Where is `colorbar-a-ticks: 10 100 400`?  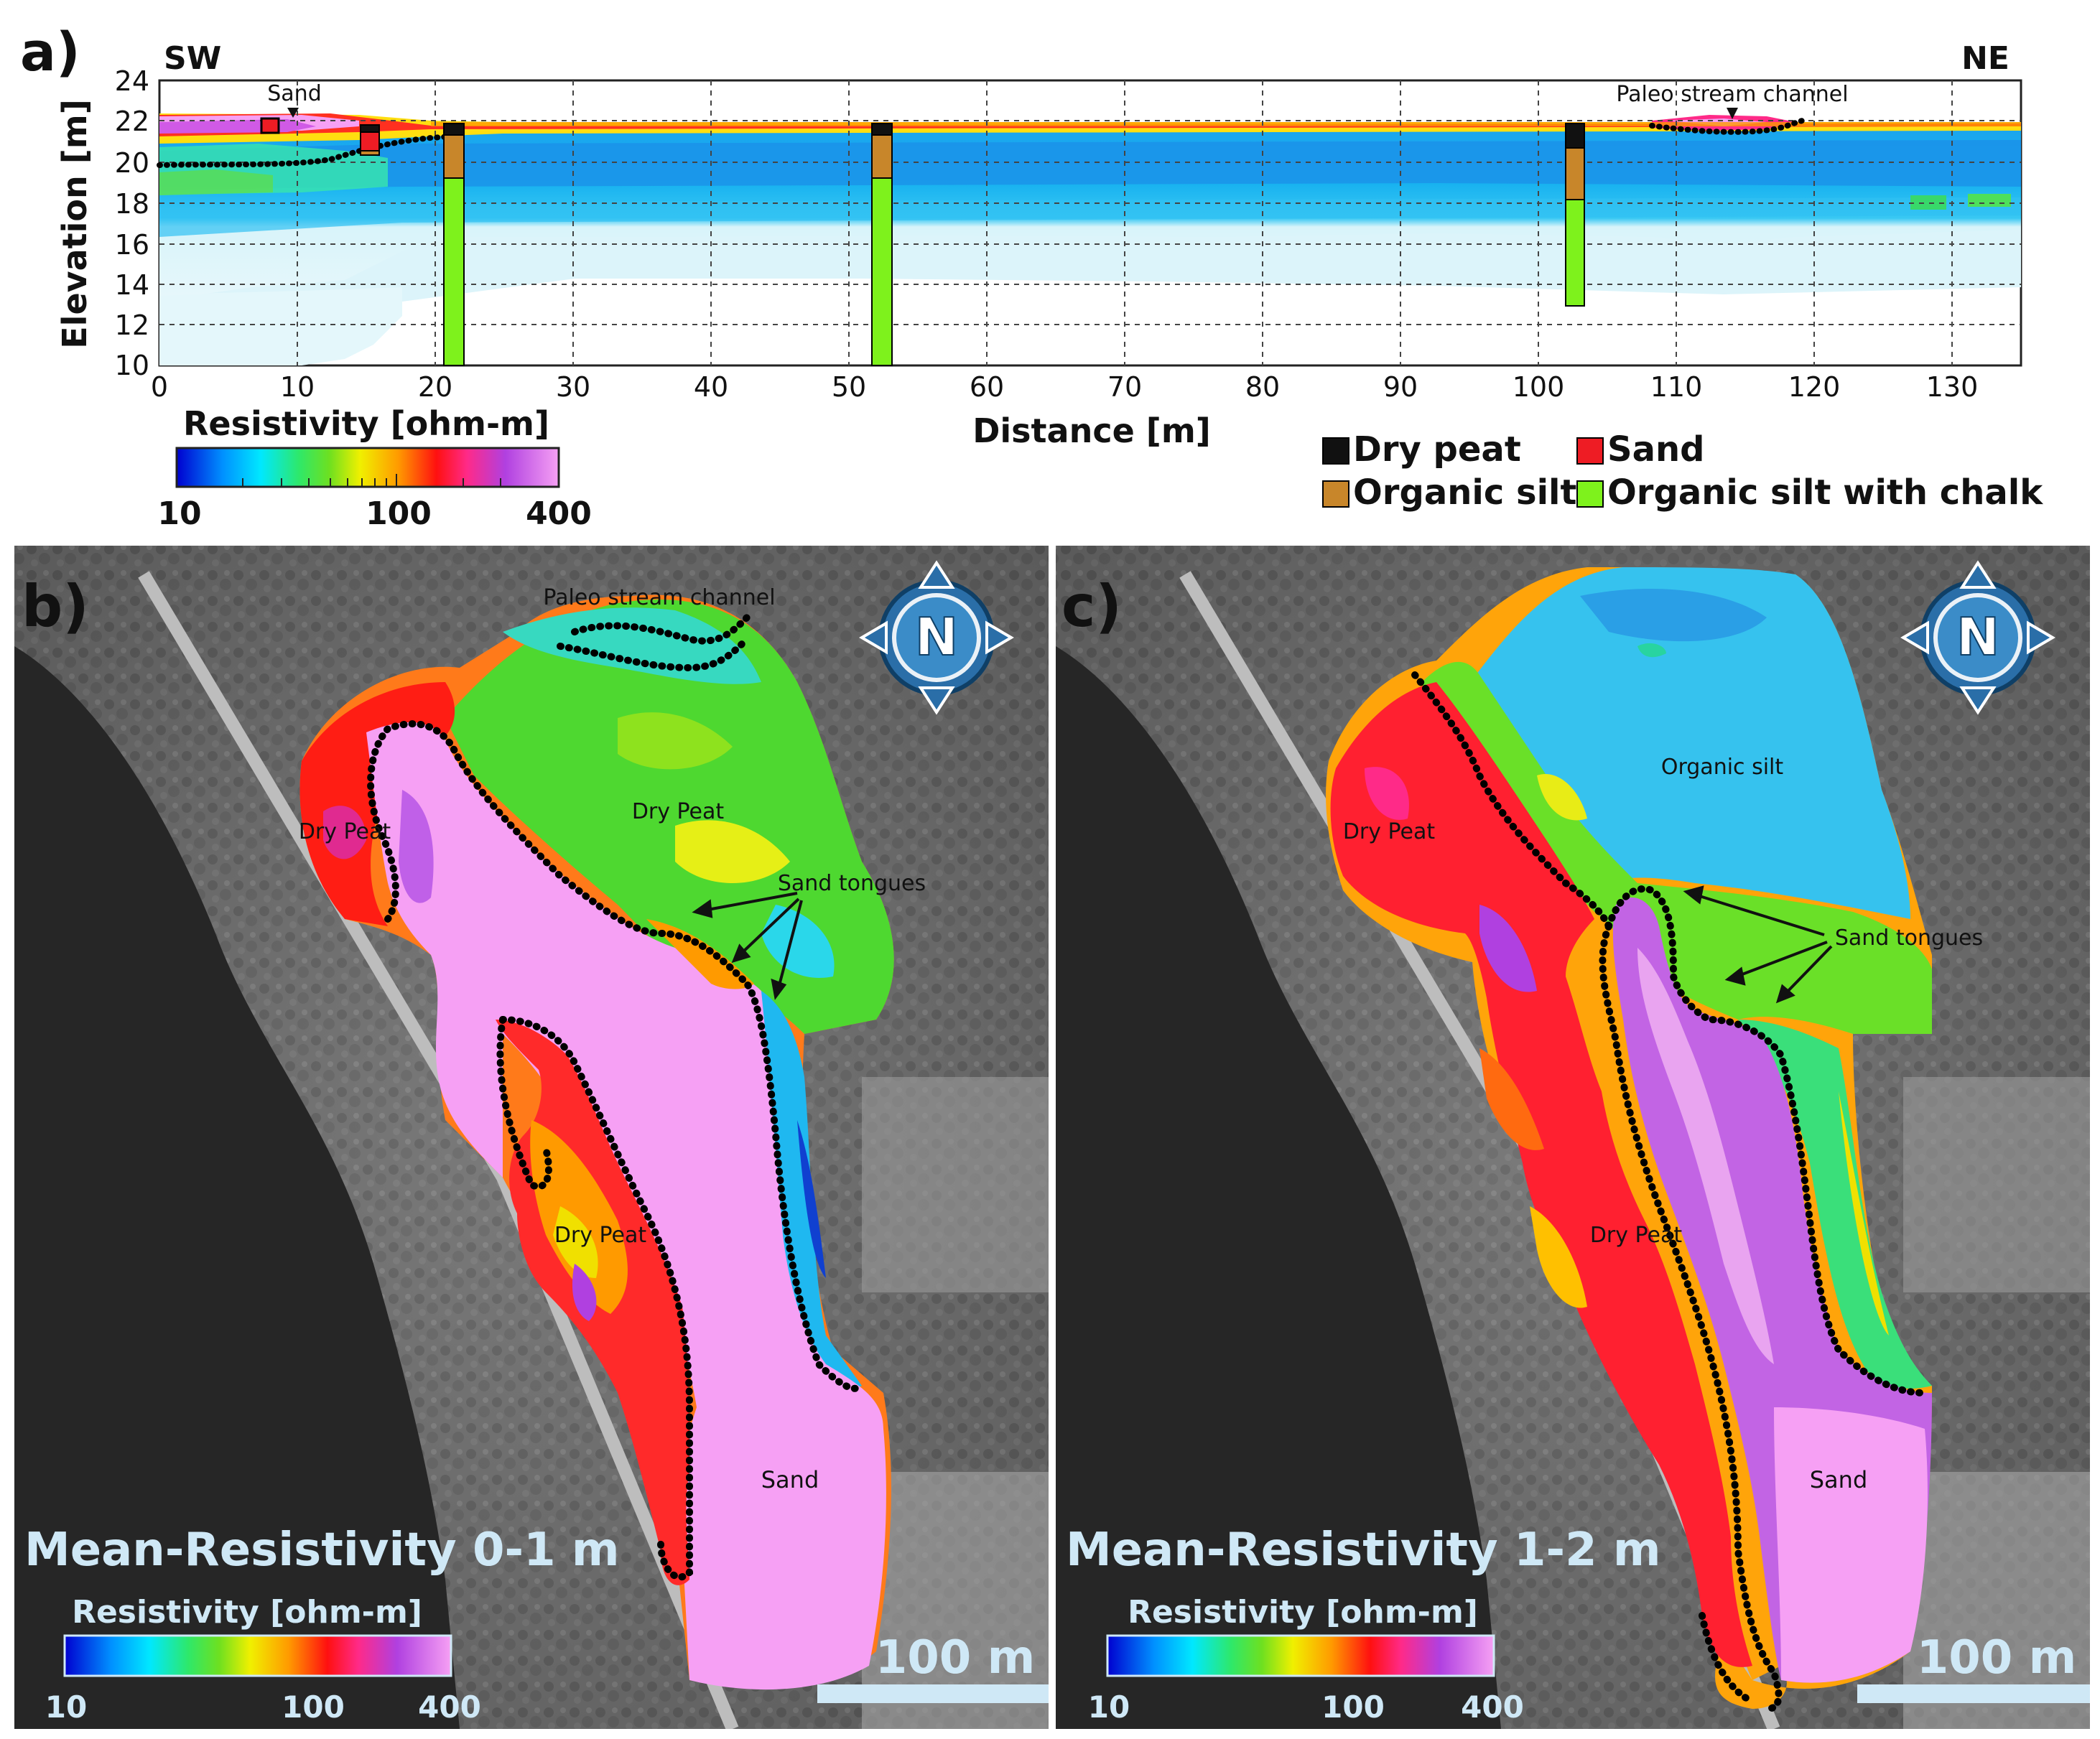 colorbar-a-ticks: 10 100 400 is located at coordinates (374, 513).